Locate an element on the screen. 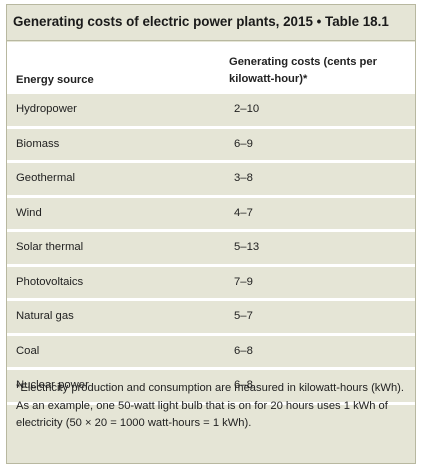 Image resolution: width=424 pixels, height=470 pixels. table-row: Photovoltaics 7–9 is located at coordinates (211, 284).